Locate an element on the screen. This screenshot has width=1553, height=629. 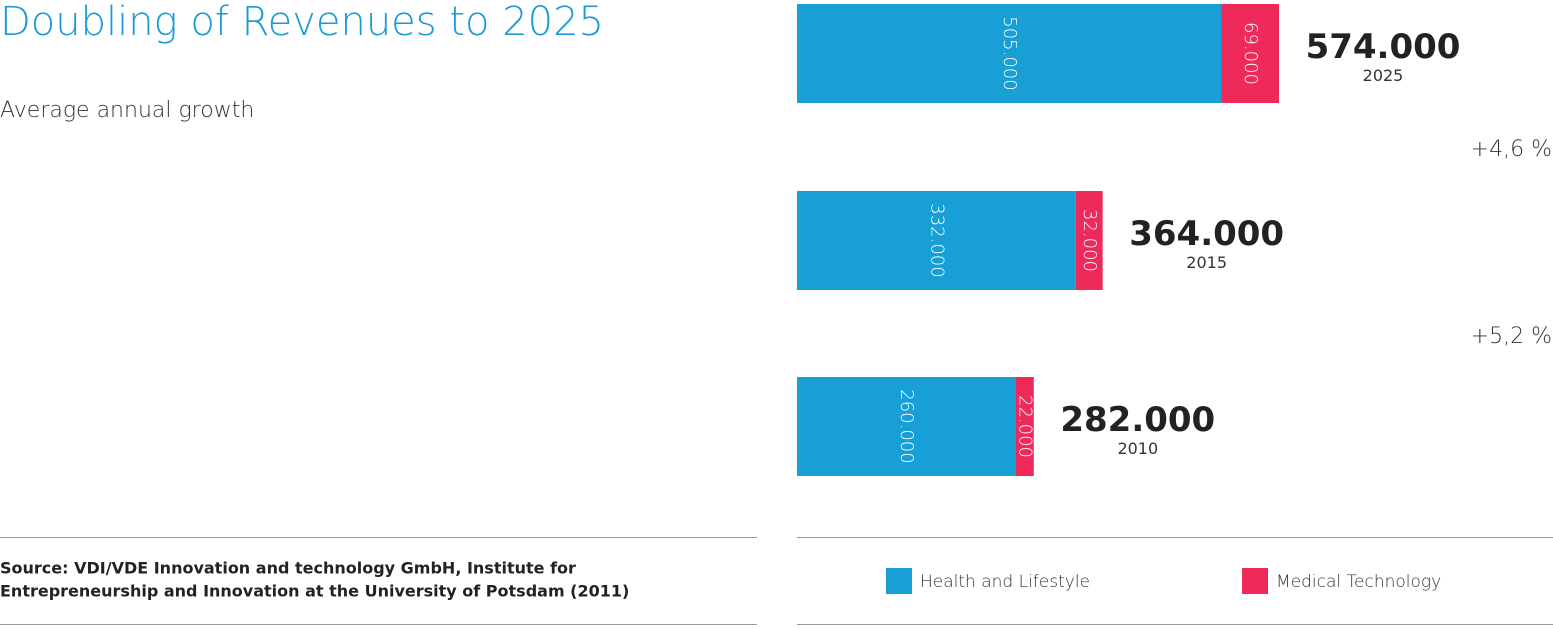
bar-value-label: 69.000 is located at coordinates (1250, 53).